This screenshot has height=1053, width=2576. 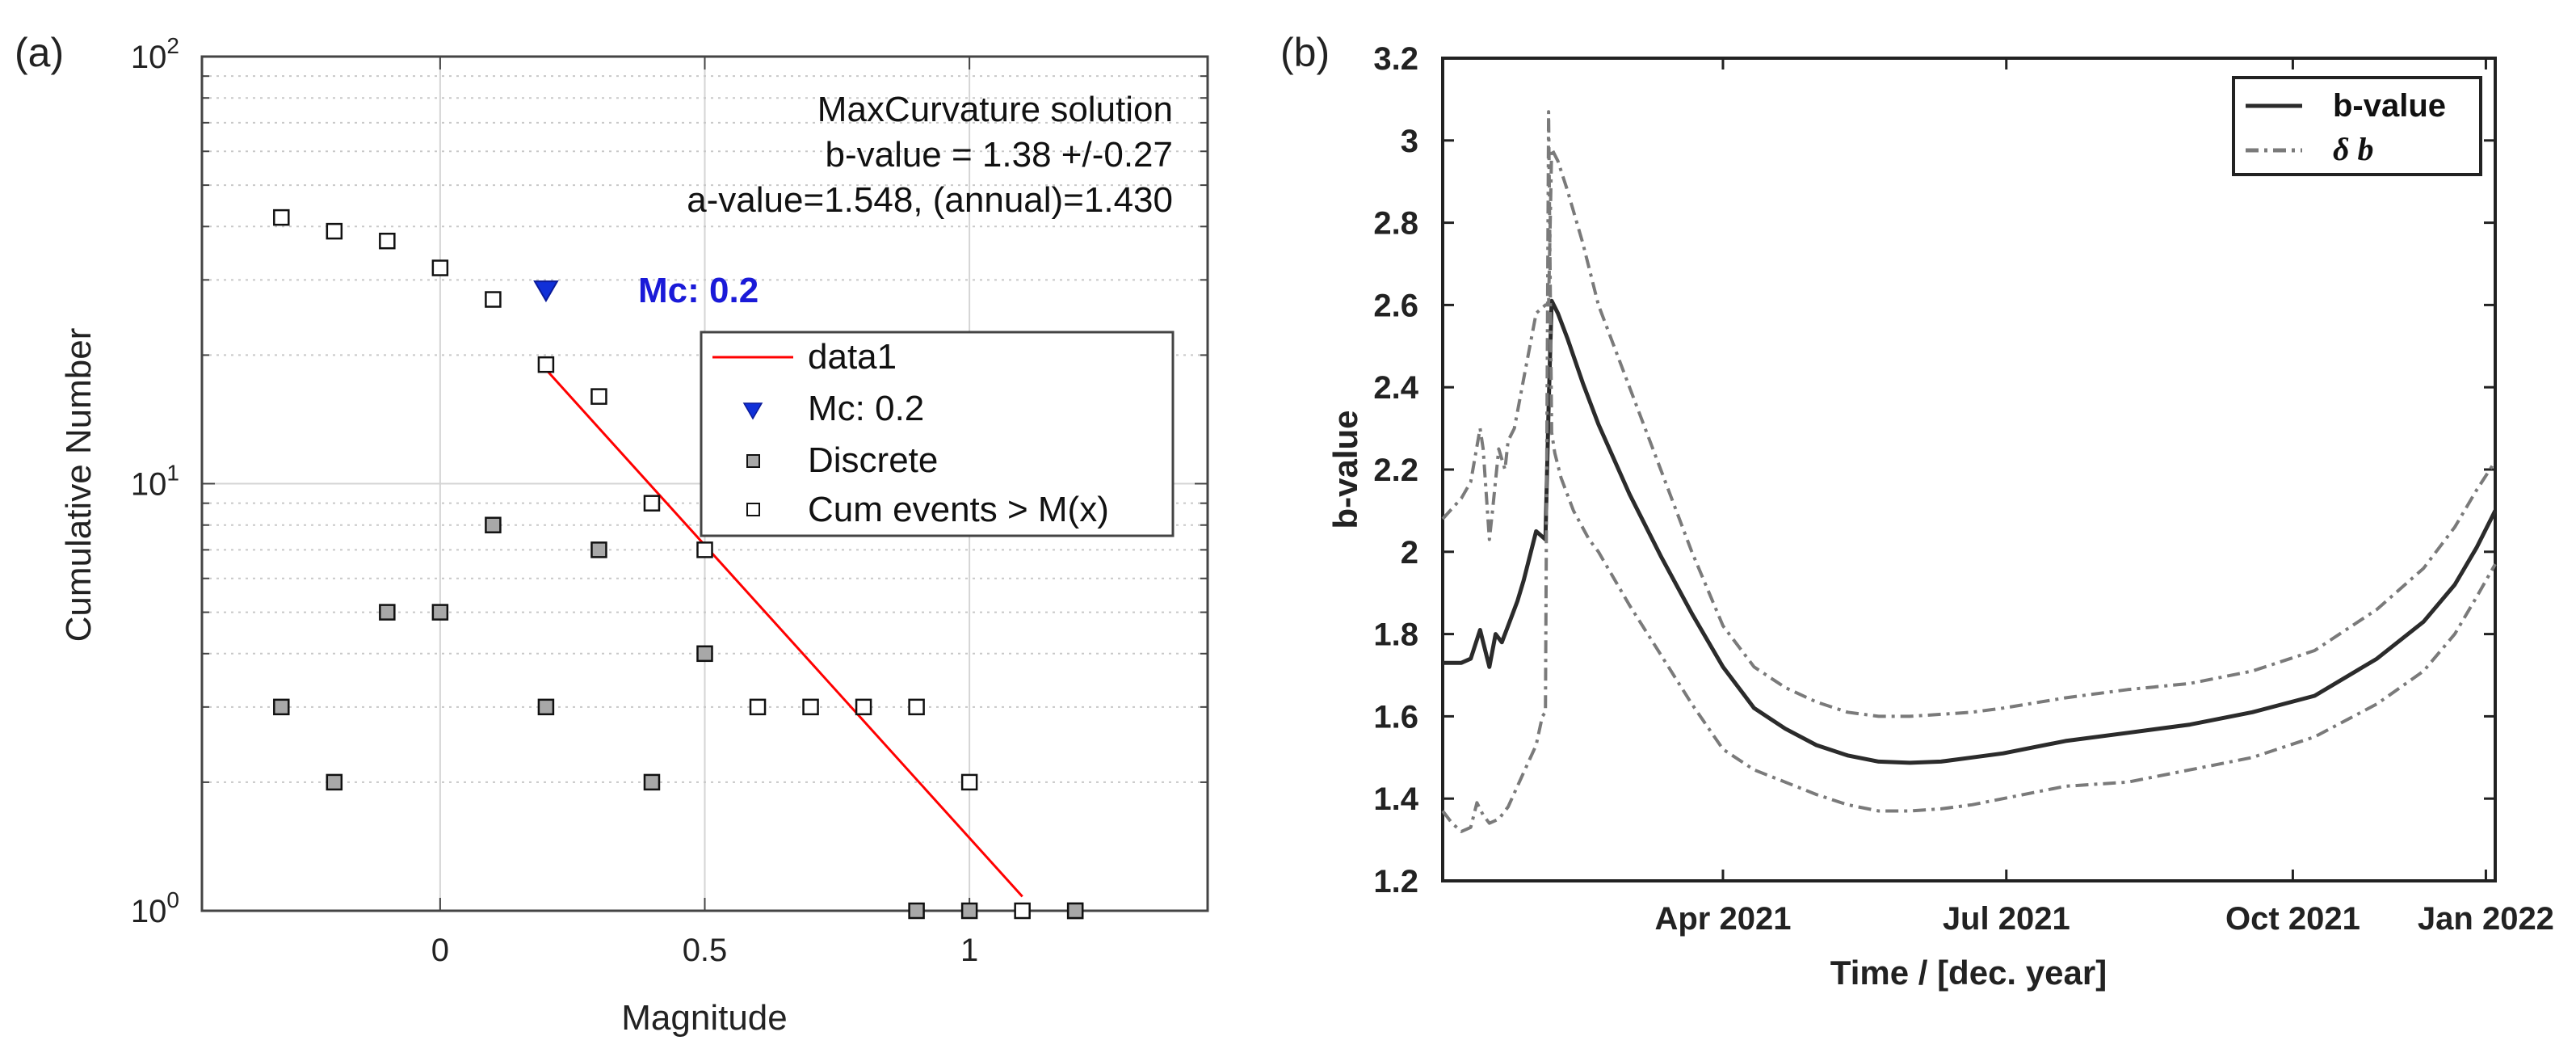 What do you see at coordinates (1409, 553) in the screenshot?
I see `panel-b-ytick-label: 2` at bounding box center [1409, 553].